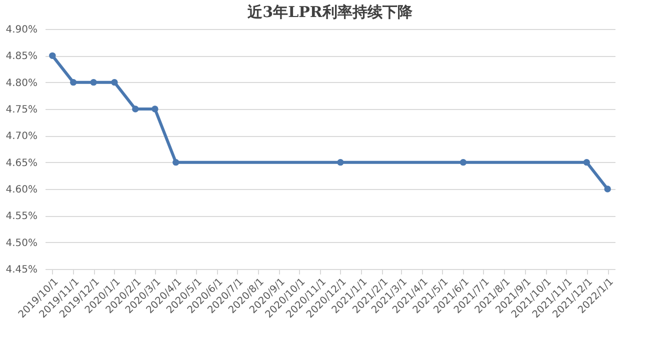  Describe the element at coordinates (22, 30) in the screenshot. I see `y-tick-label: 4.90%` at that location.